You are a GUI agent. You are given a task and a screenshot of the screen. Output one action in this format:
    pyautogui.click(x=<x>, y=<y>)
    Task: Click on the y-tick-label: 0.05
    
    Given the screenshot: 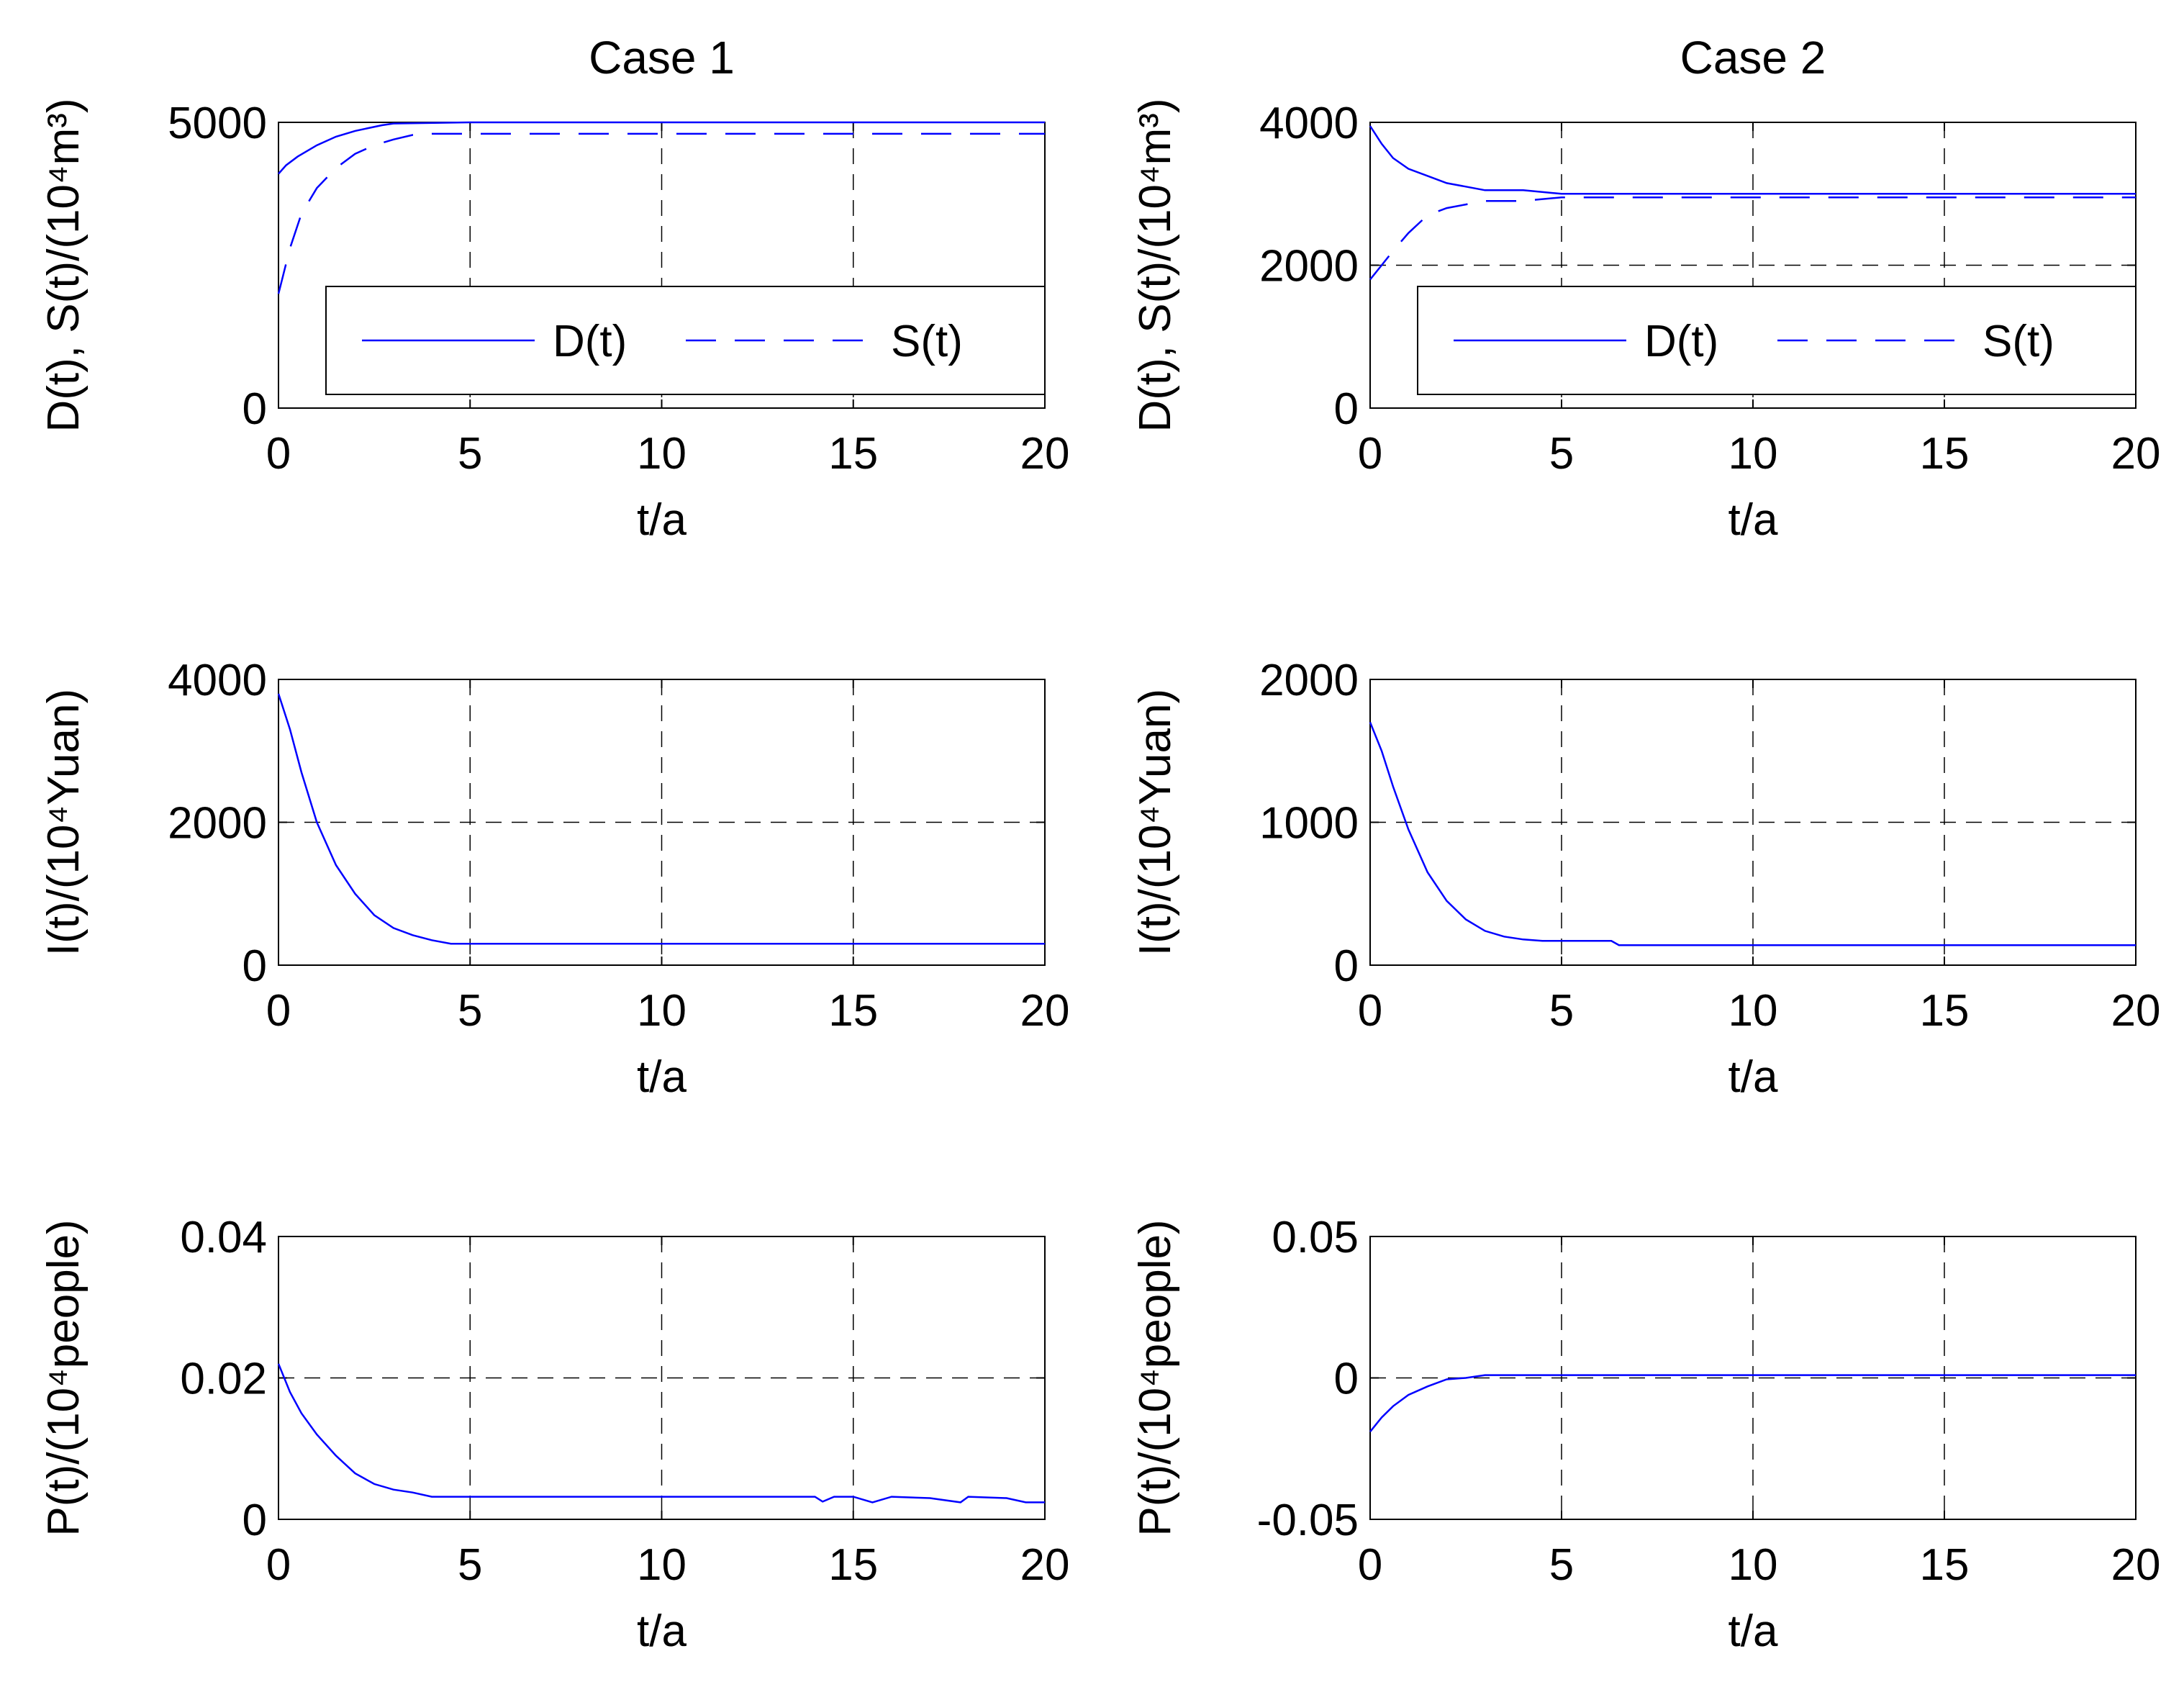 What is the action you would take?
    pyautogui.click(x=1315, y=1237)
    